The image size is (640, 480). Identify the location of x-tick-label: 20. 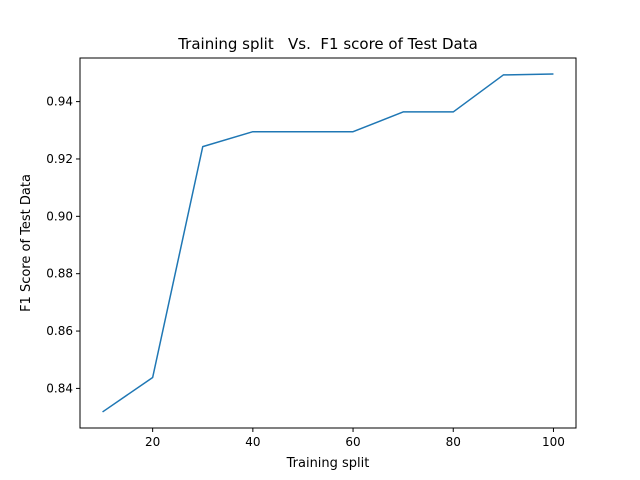
(152, 442).